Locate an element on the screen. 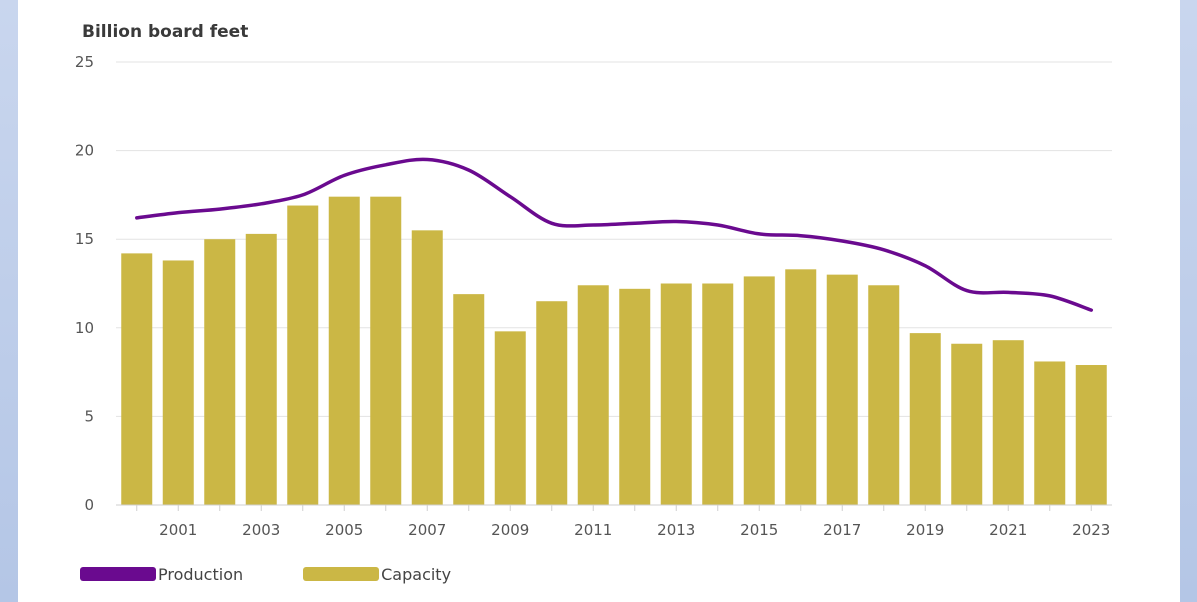 This screenshot has width=1197, height=602. bar-capacity-2016 is located at coordinates (801, 387).